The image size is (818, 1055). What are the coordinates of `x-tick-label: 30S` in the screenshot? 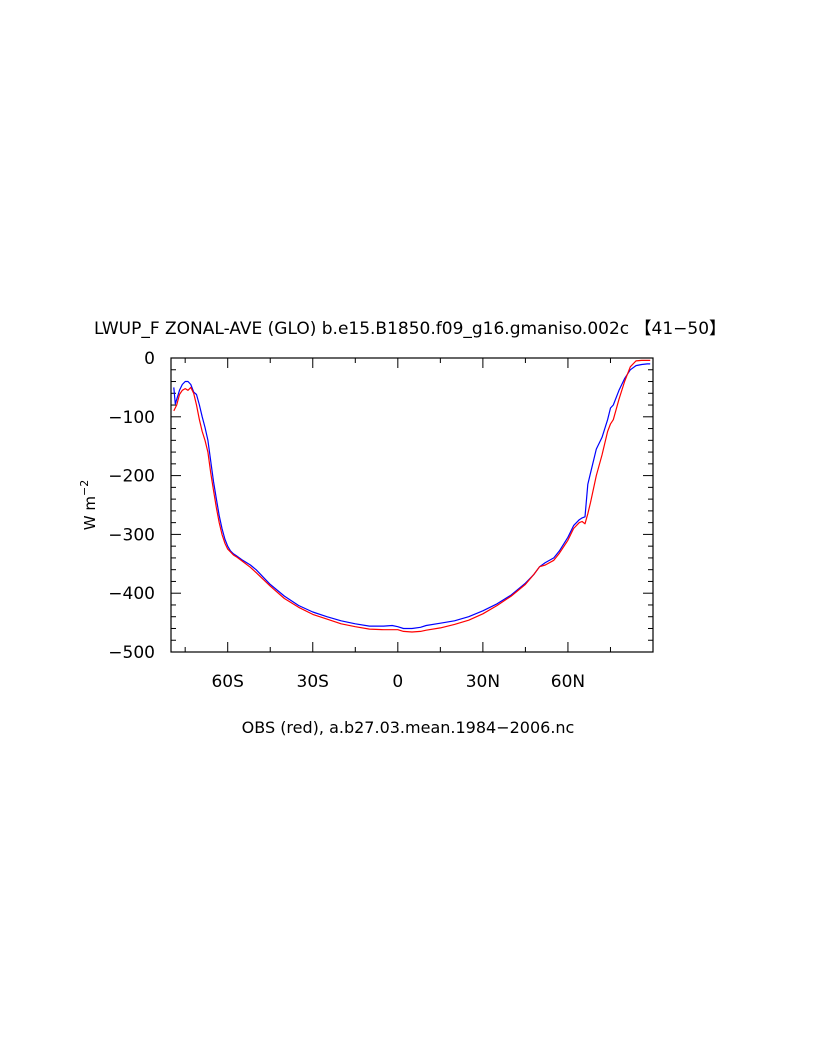 It's located at (313, 682).